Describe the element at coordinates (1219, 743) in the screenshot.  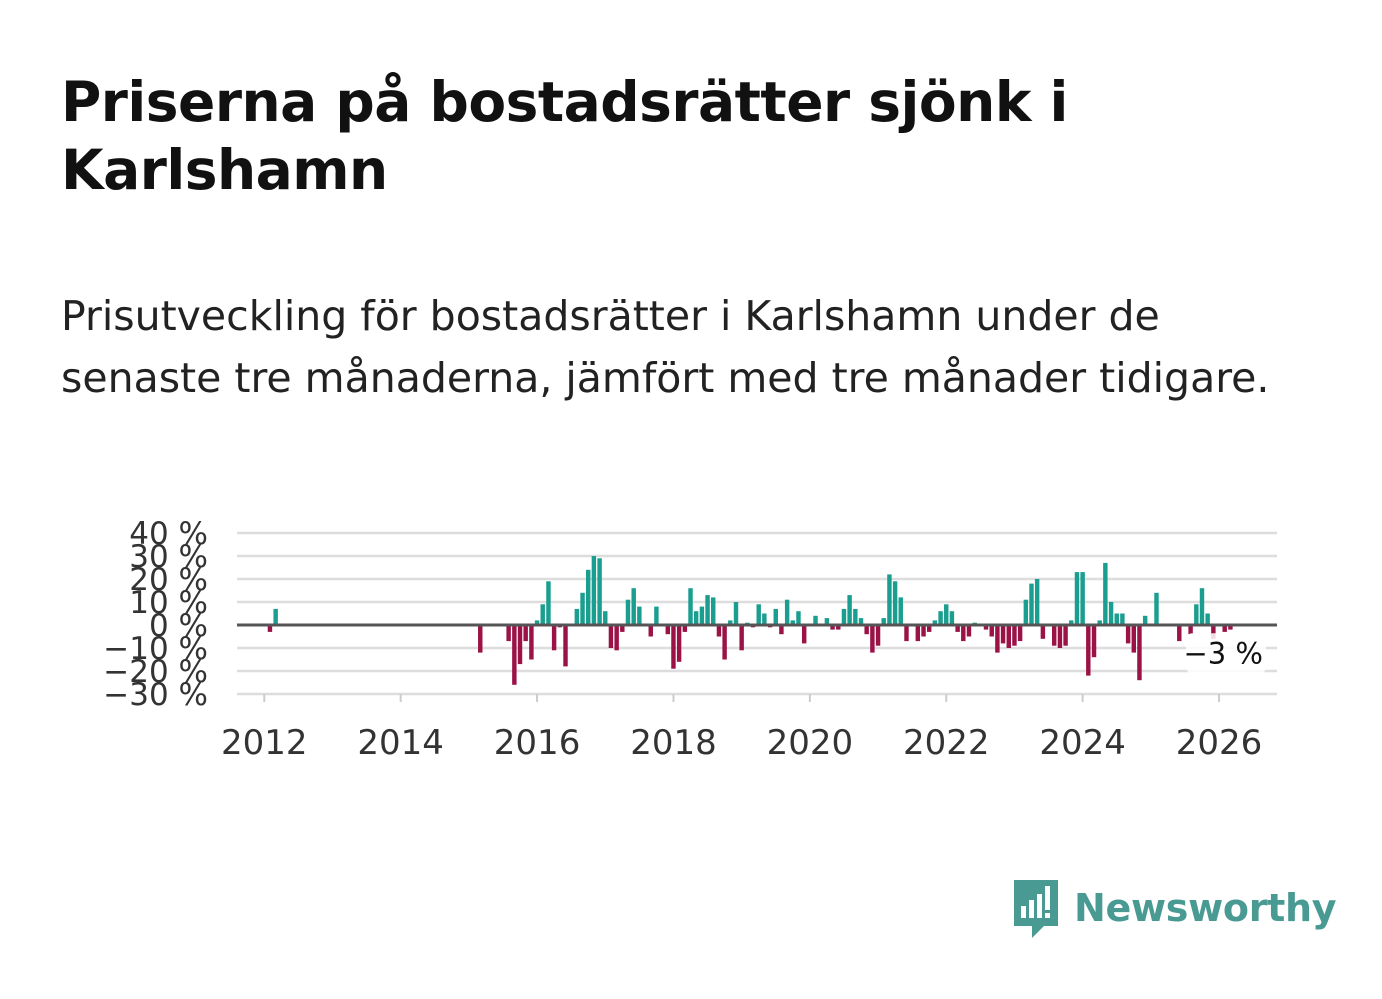
I see `x-tick-label: 2026` at that location.